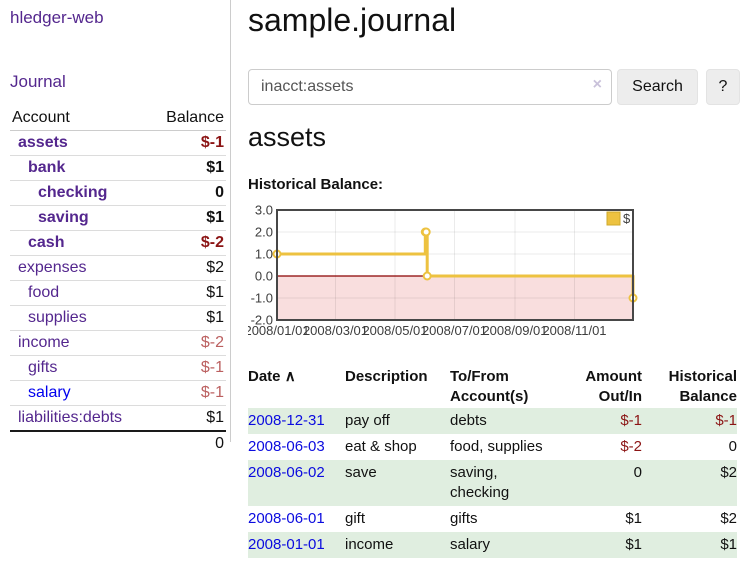  I want to click on app-title-link: hledger-web, so click(57, 17).